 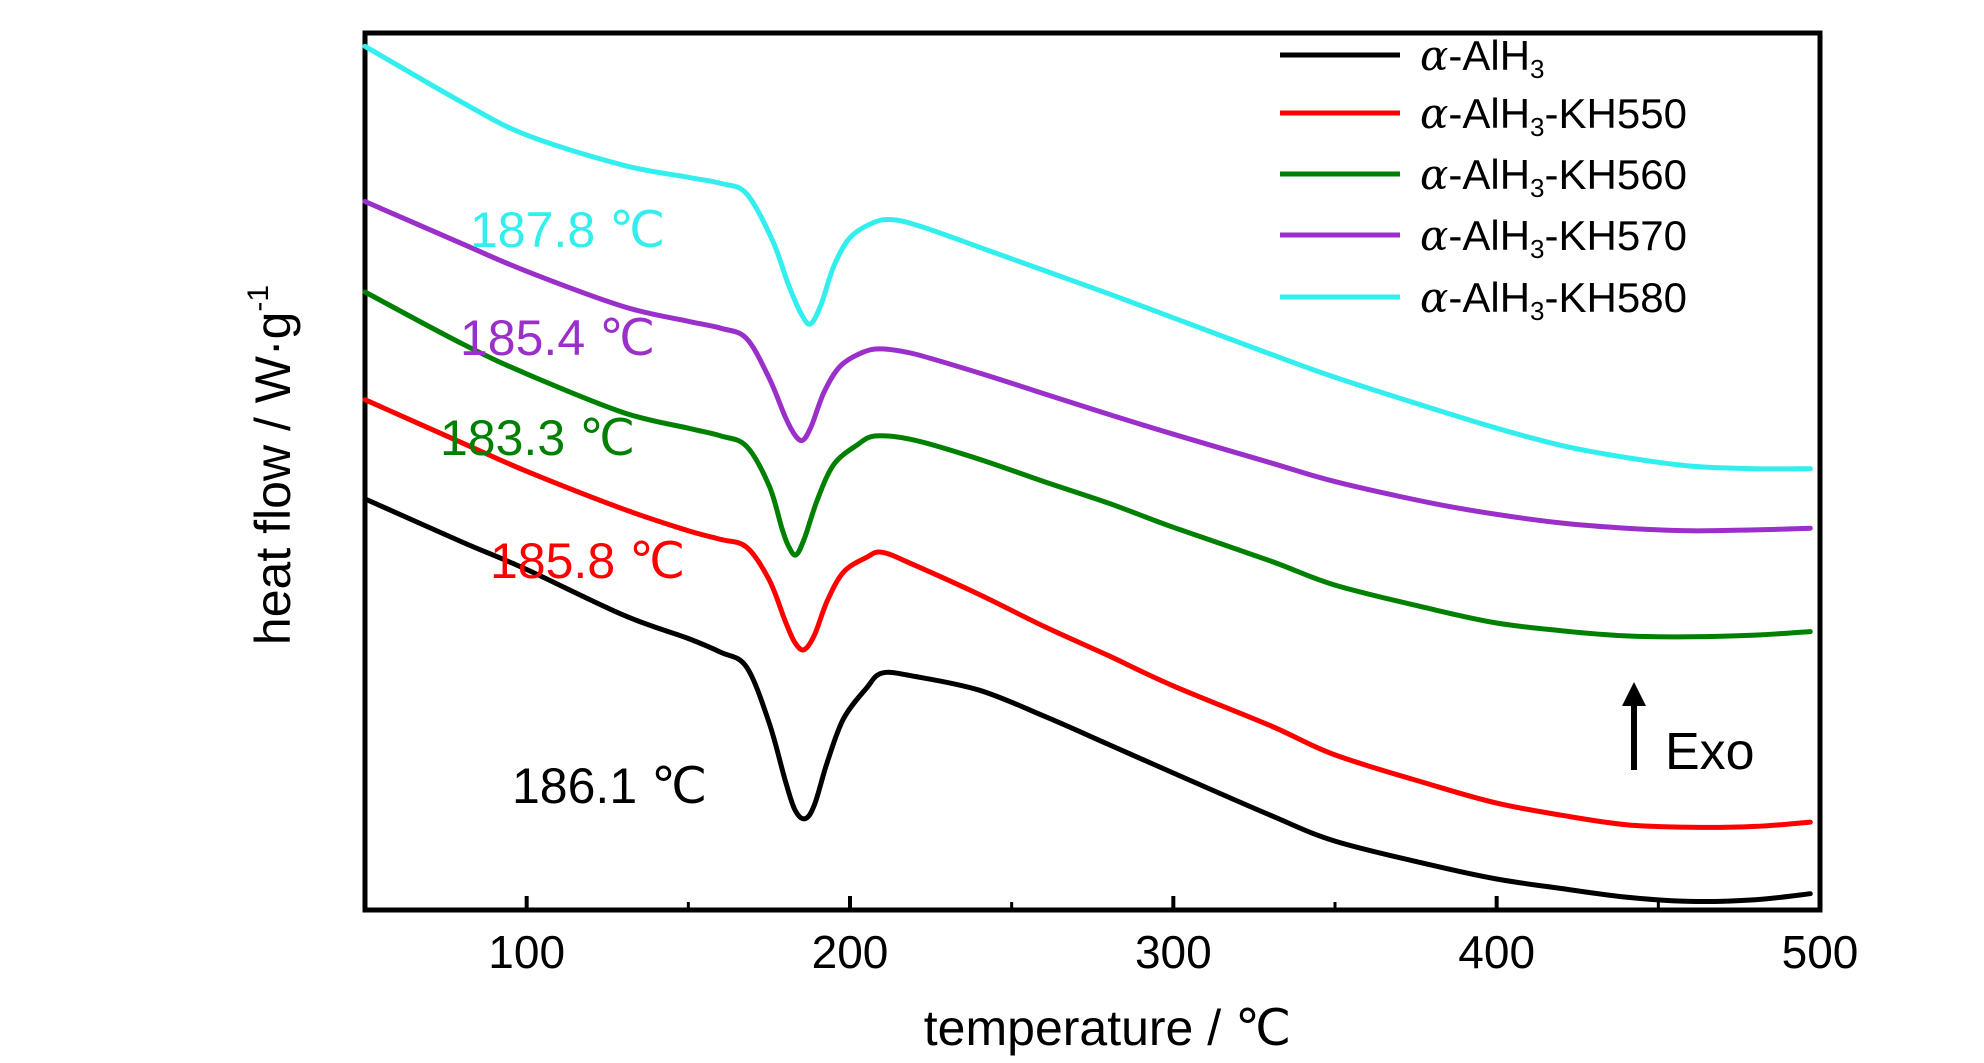 I want to click on x-axis-title: temperature / ℃, so click(x=1107, y=1028).